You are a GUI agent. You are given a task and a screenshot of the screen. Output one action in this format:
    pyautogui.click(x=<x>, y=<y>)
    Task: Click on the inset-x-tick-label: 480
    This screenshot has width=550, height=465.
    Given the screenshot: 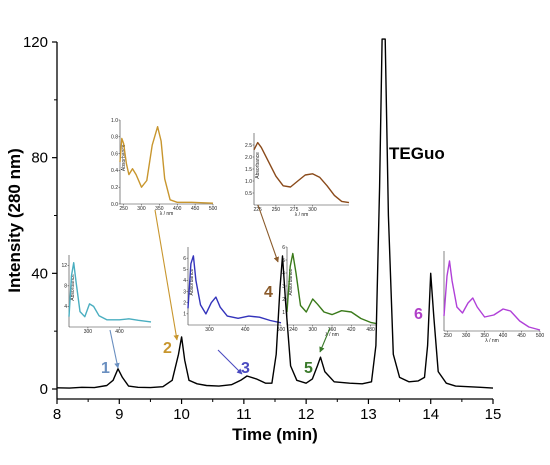 What is the action you would take?
    pyautogui.click(x=370, y=330)
    